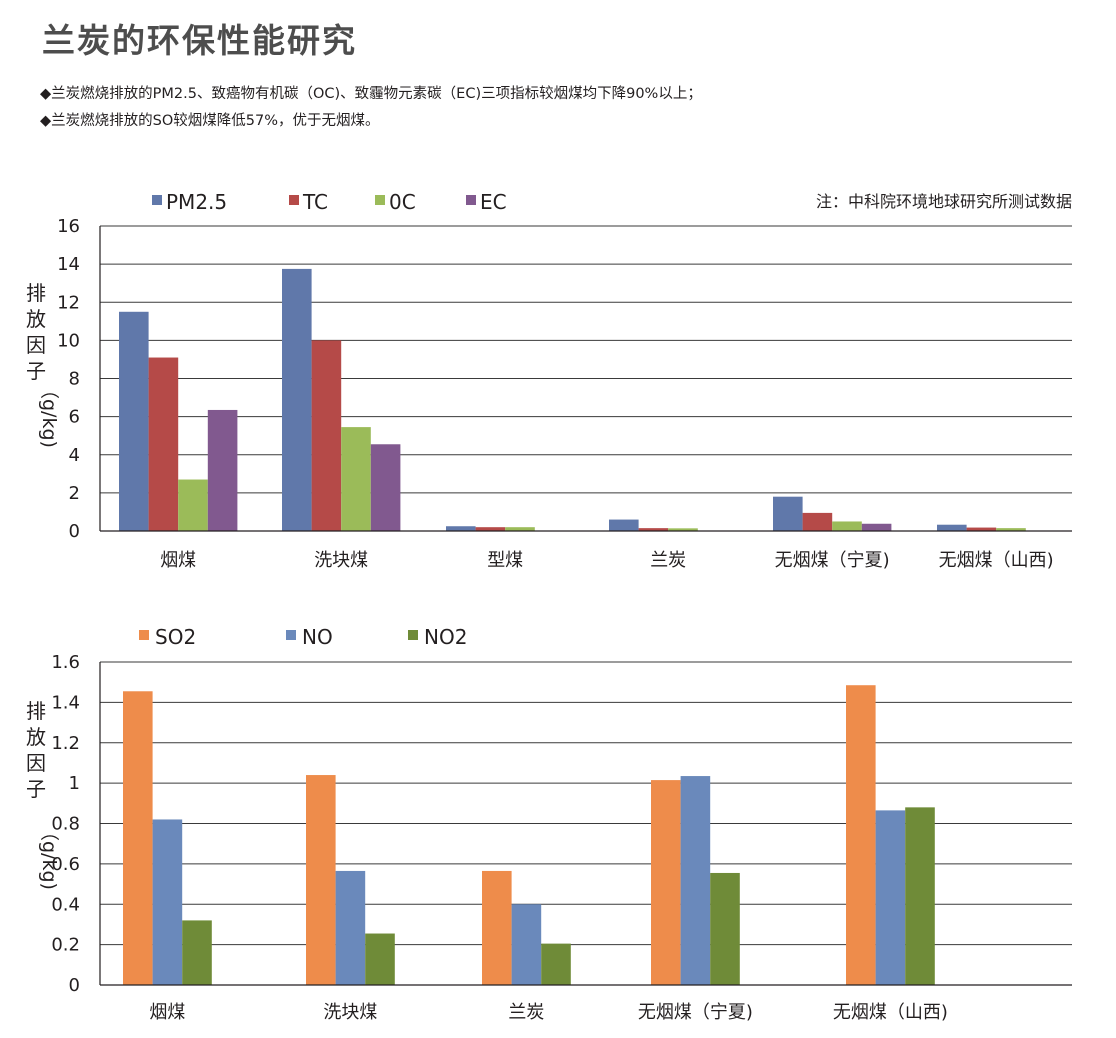 The height and width of the screenshot is (1038, 1116). Describe the element at coordinates (74, 455) in the screenshot. I see `y-tick-label: 4` at that location.